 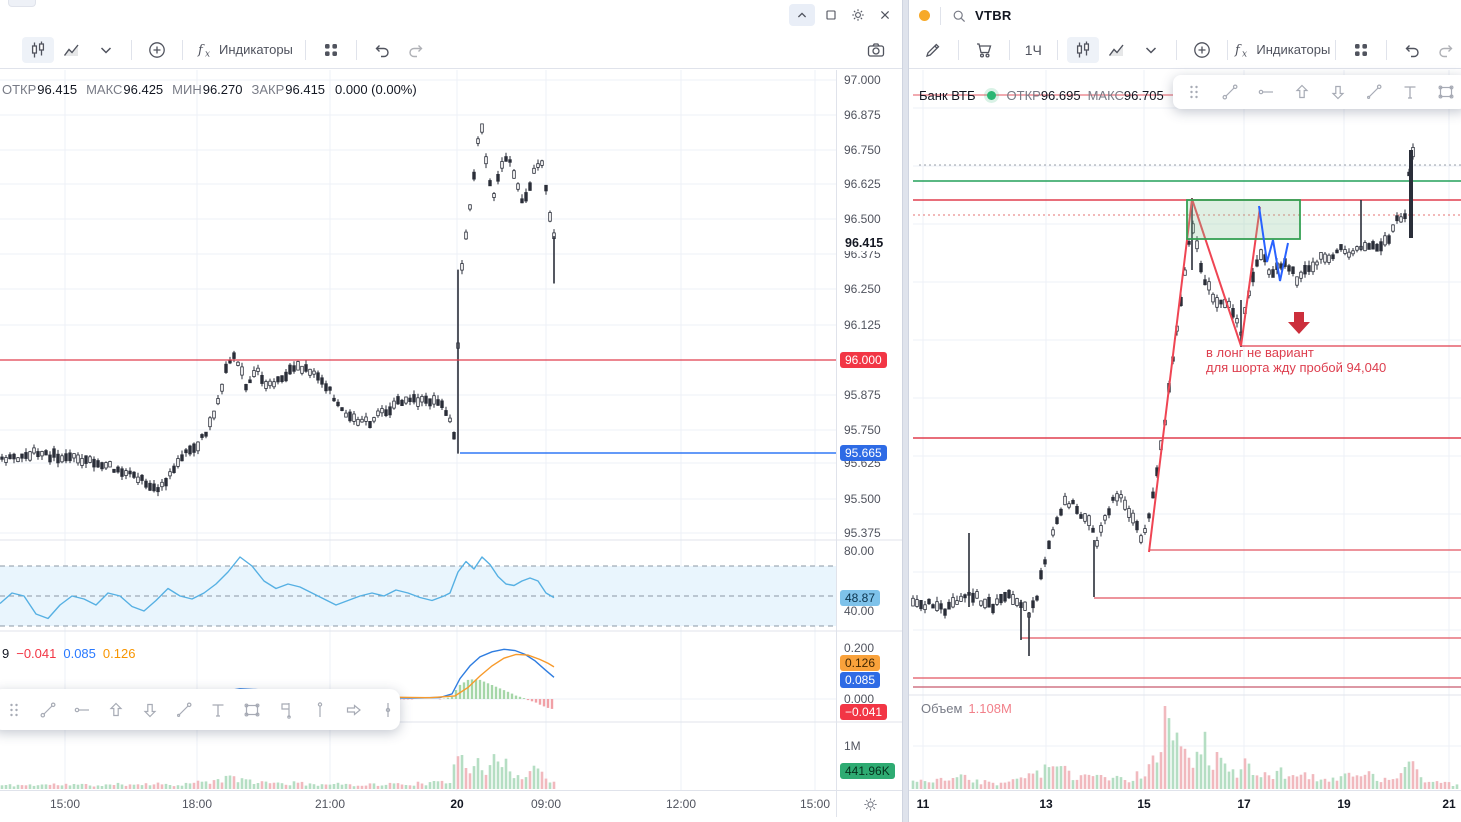 What do you see at coordinates (286, 710) in the screenshot?
I see `flag-tool-tool-icon` at bounding box center [286, 710].